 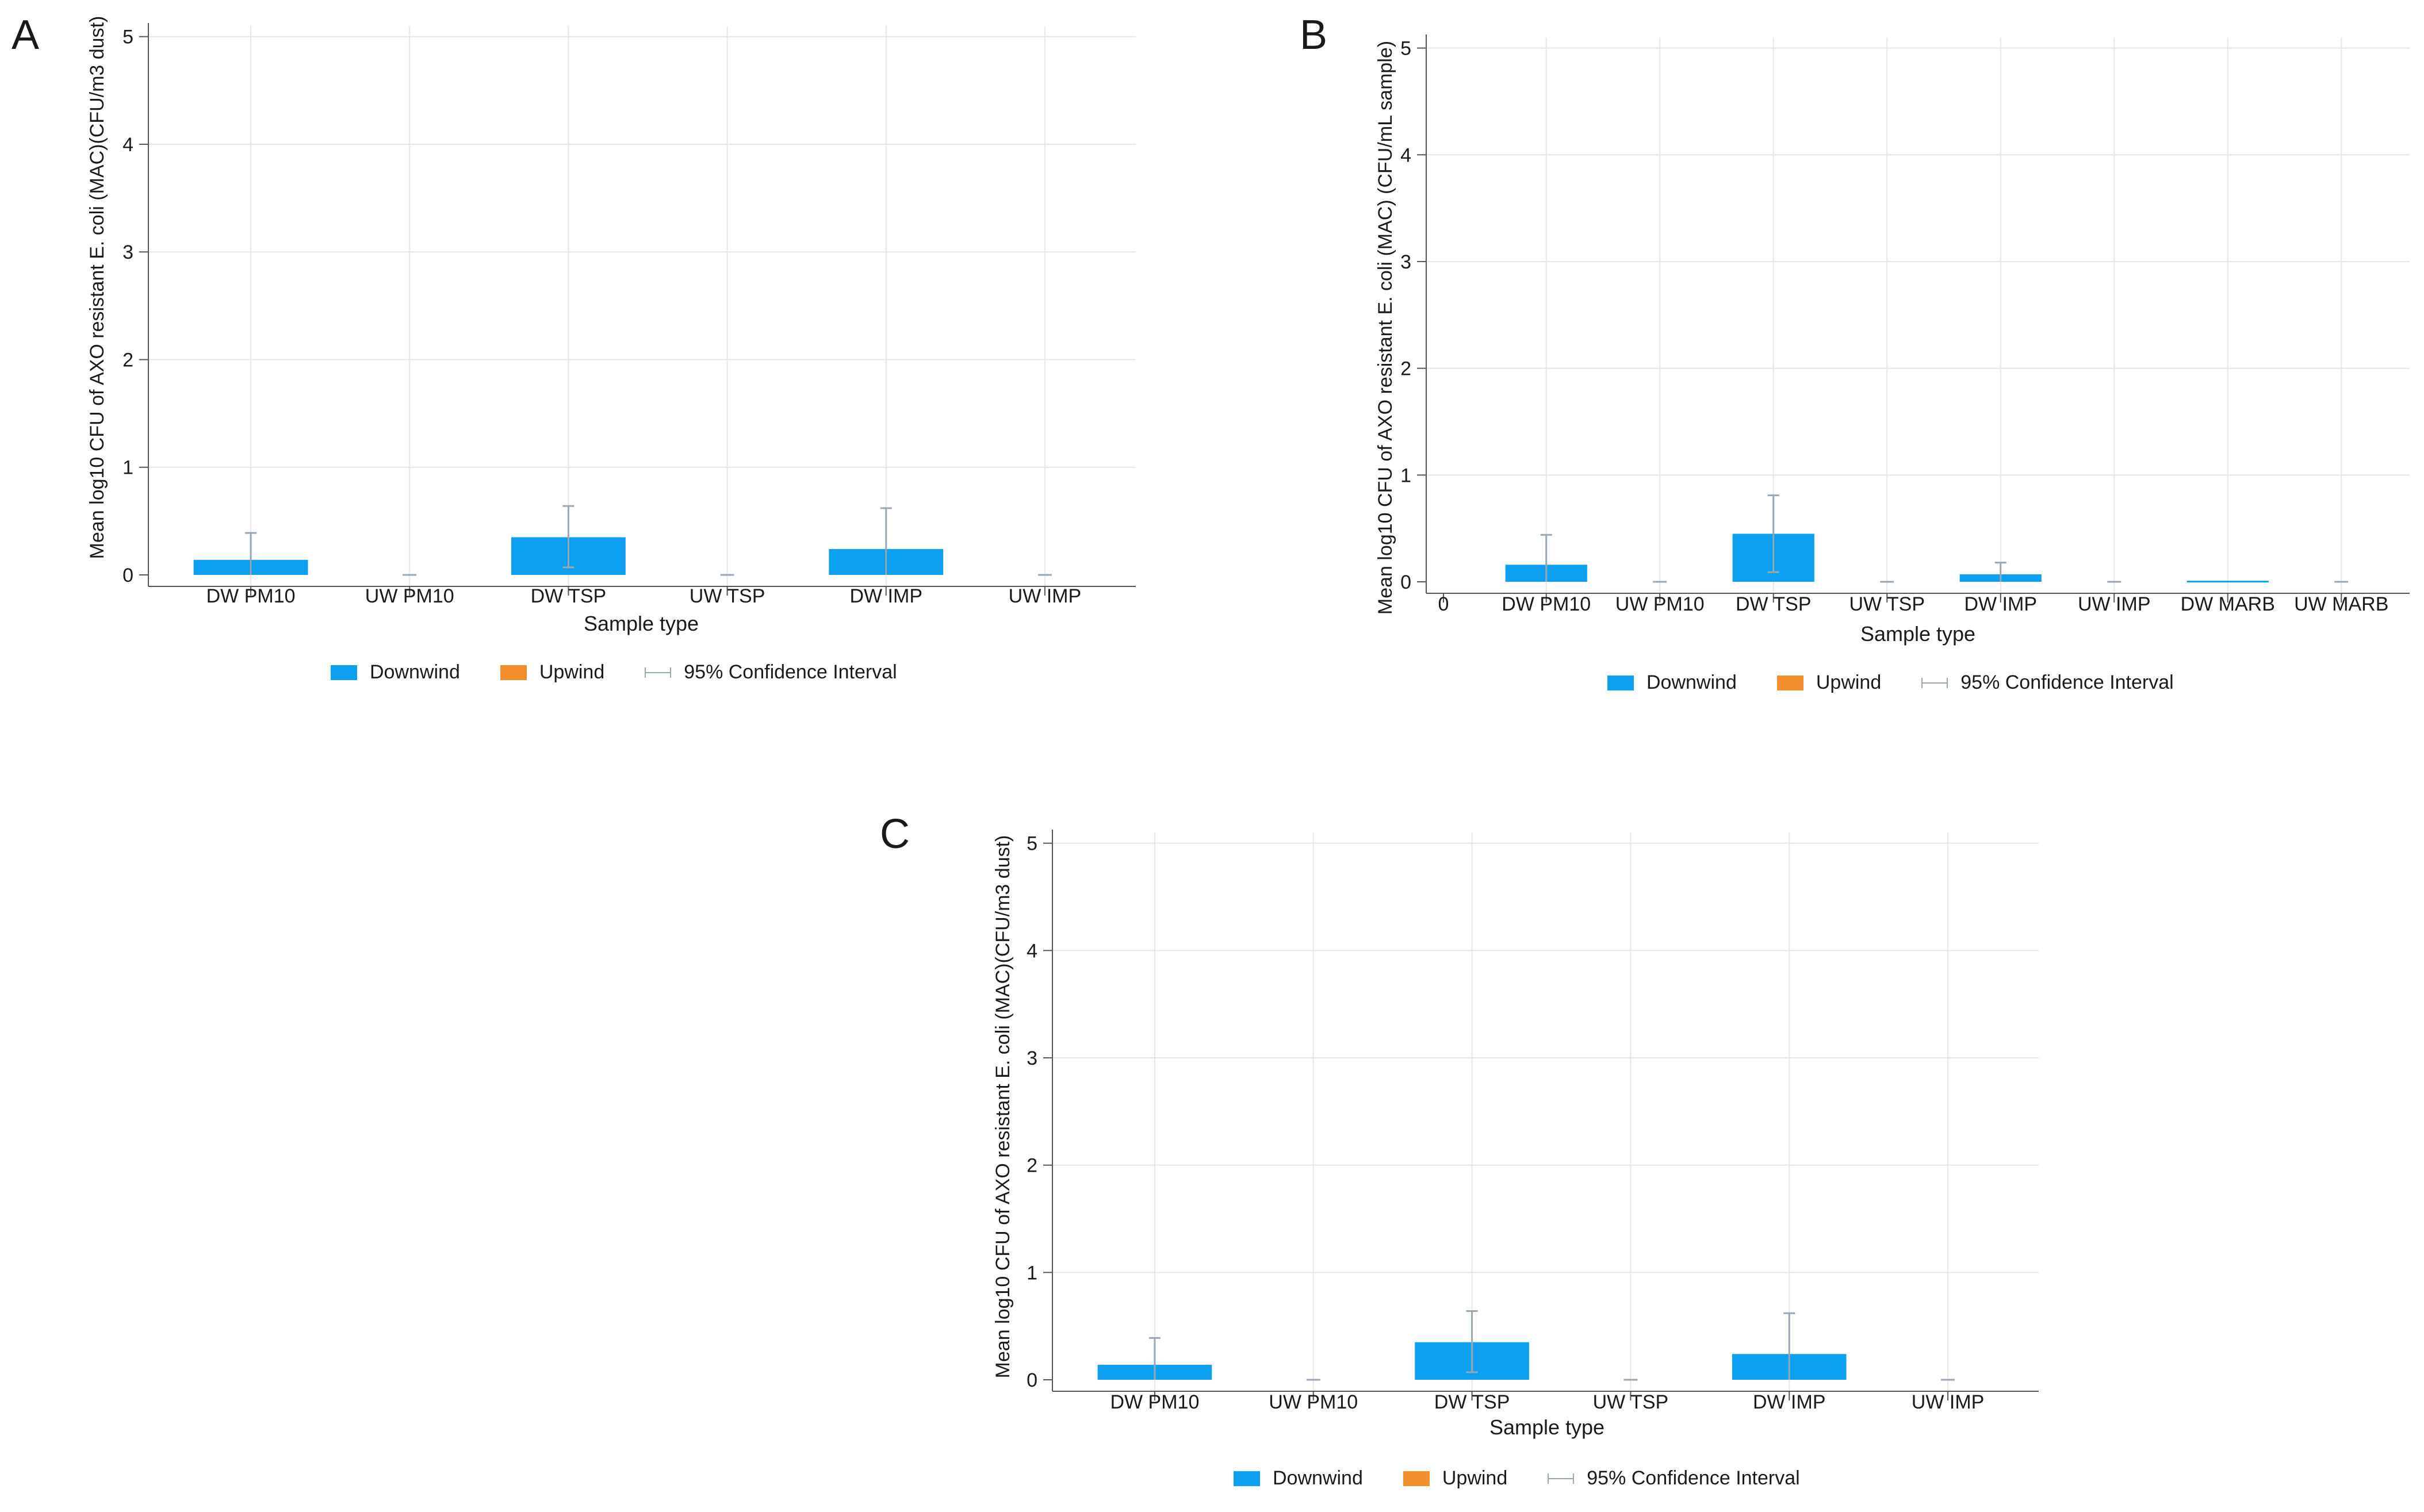 I want to click on x-tick-label-zero: 0, so click(x=1443, y=604).